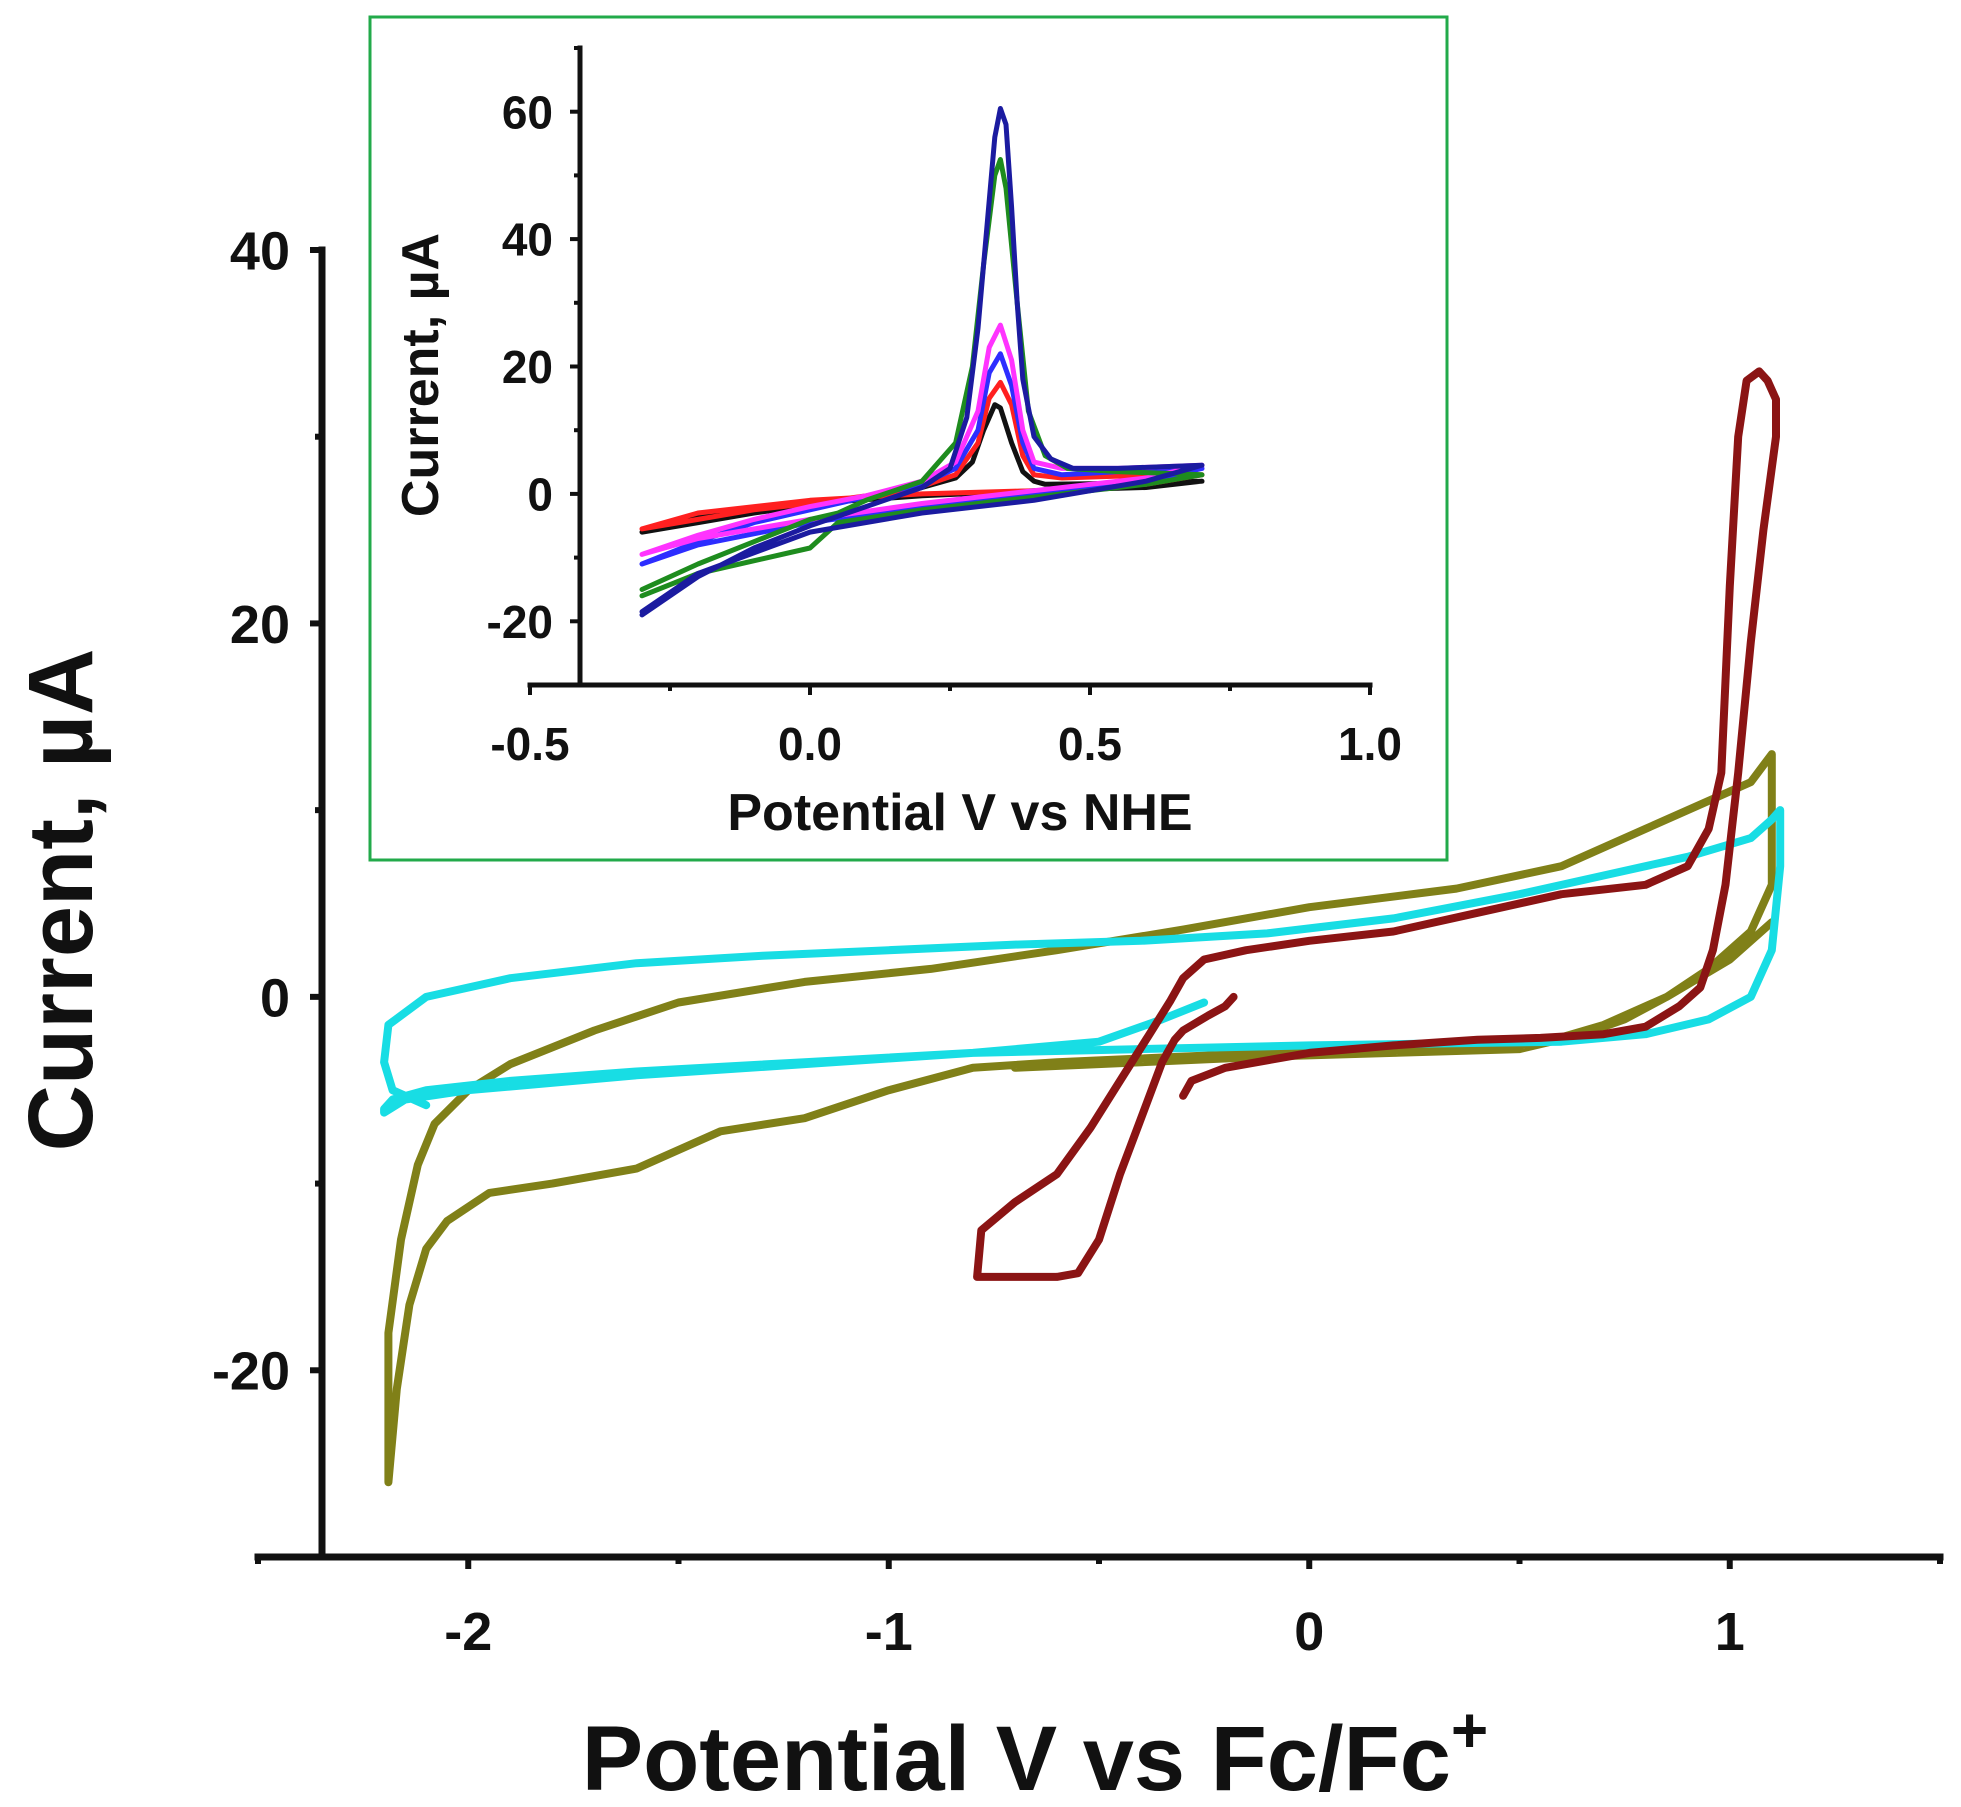 This screenshot has width=1961, height=1807. What do you see at coordinates (61, 900) in the screenshot?
I see `main-y-axis-title: Current, µA` at bounding box center [61, 900].